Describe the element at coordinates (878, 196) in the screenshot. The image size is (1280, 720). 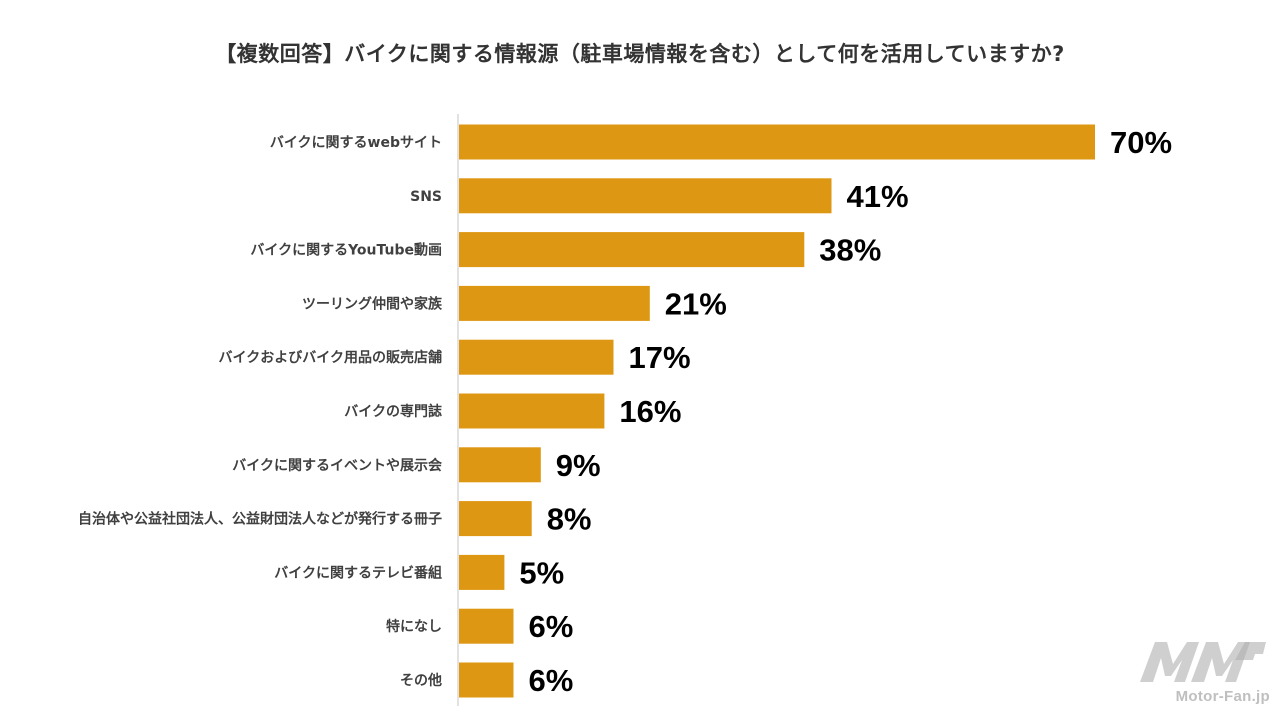
I see `value-label: 41%` at that location.